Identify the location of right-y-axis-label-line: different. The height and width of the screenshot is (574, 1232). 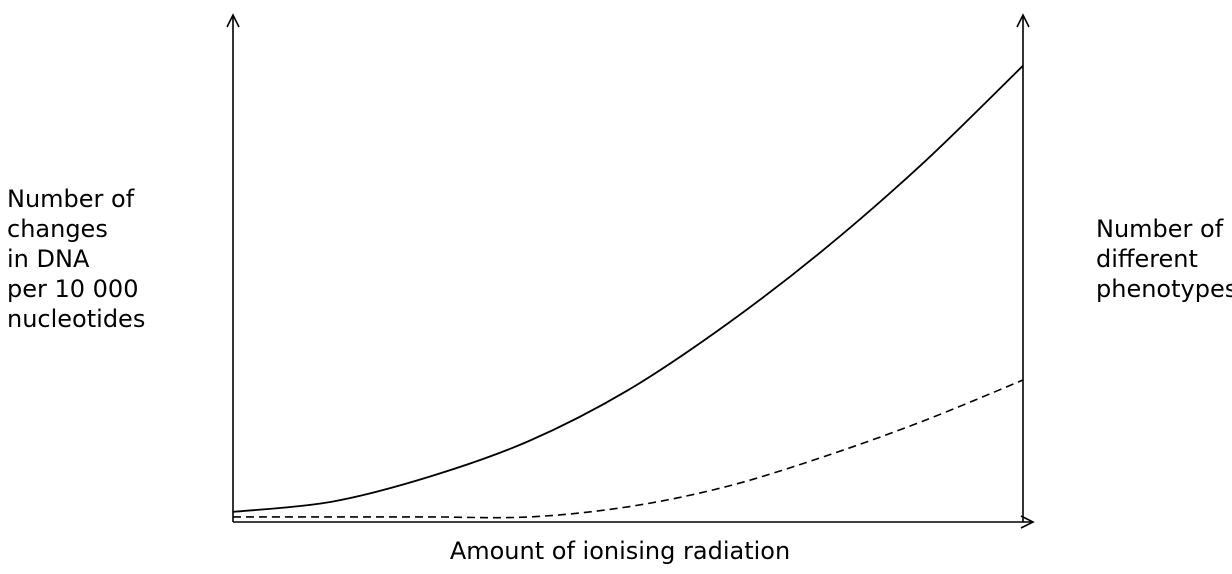
(1147, 259).